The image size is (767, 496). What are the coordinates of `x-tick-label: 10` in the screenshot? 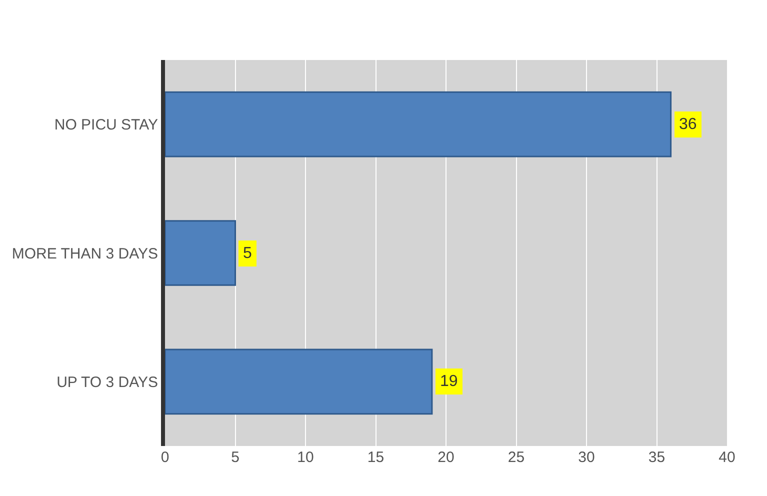 It's located at (305, 457).